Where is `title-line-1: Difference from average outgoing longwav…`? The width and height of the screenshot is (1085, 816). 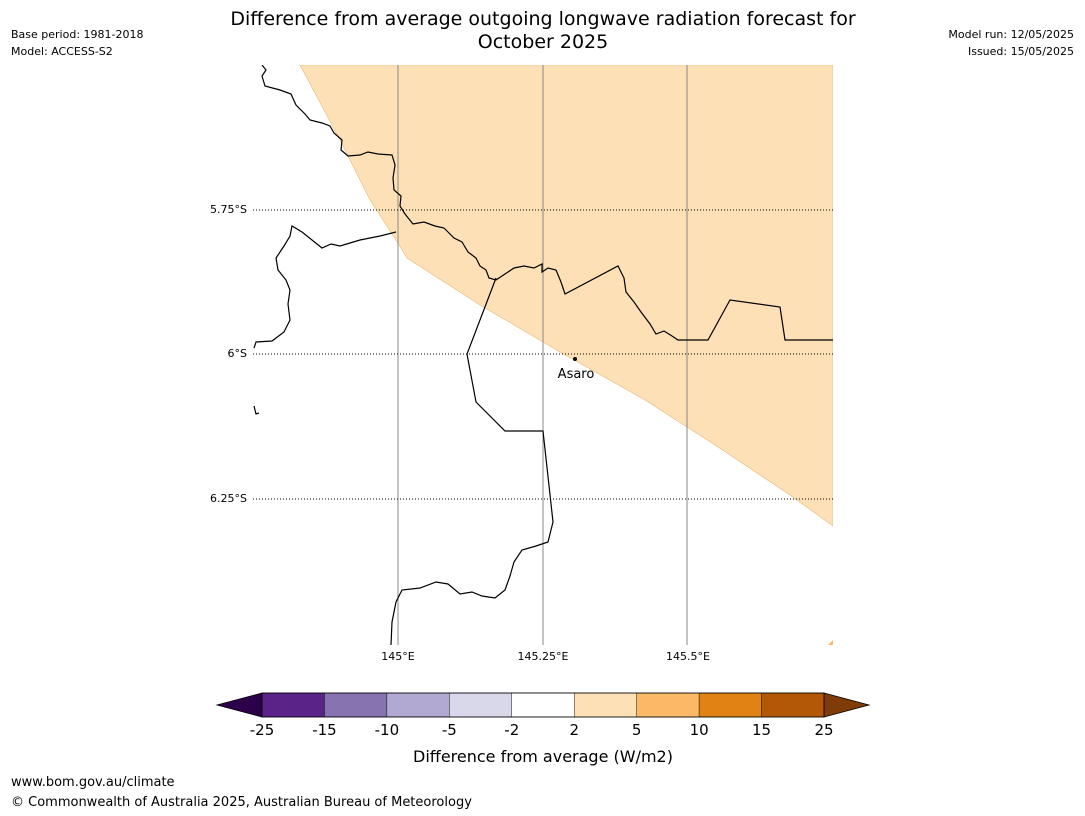
title-line-1: Difference from average outgoing longwav… is located at coordinates (543, 19).